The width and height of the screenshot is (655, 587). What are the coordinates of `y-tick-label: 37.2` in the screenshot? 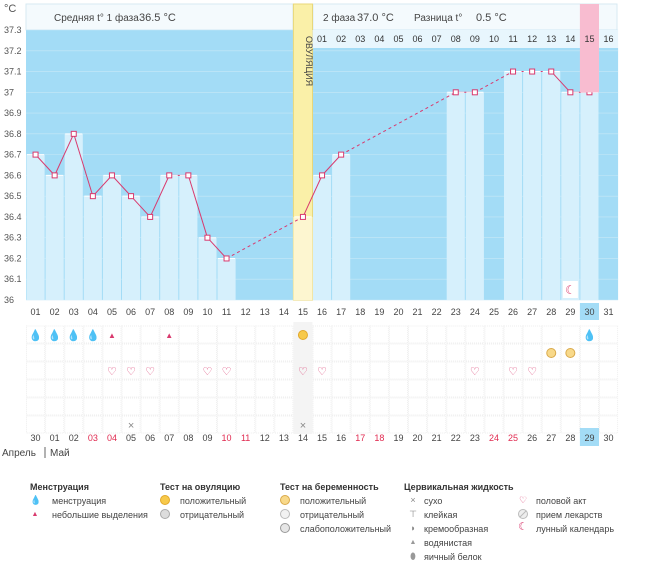 It's located at (13, 51).